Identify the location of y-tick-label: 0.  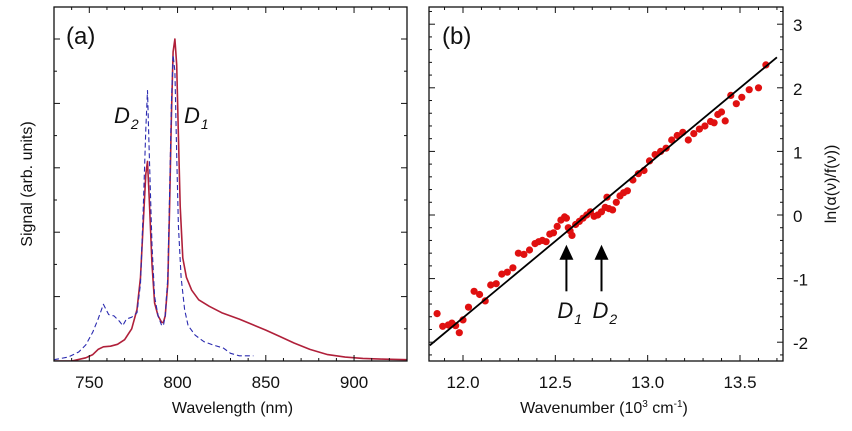
(797, 216).